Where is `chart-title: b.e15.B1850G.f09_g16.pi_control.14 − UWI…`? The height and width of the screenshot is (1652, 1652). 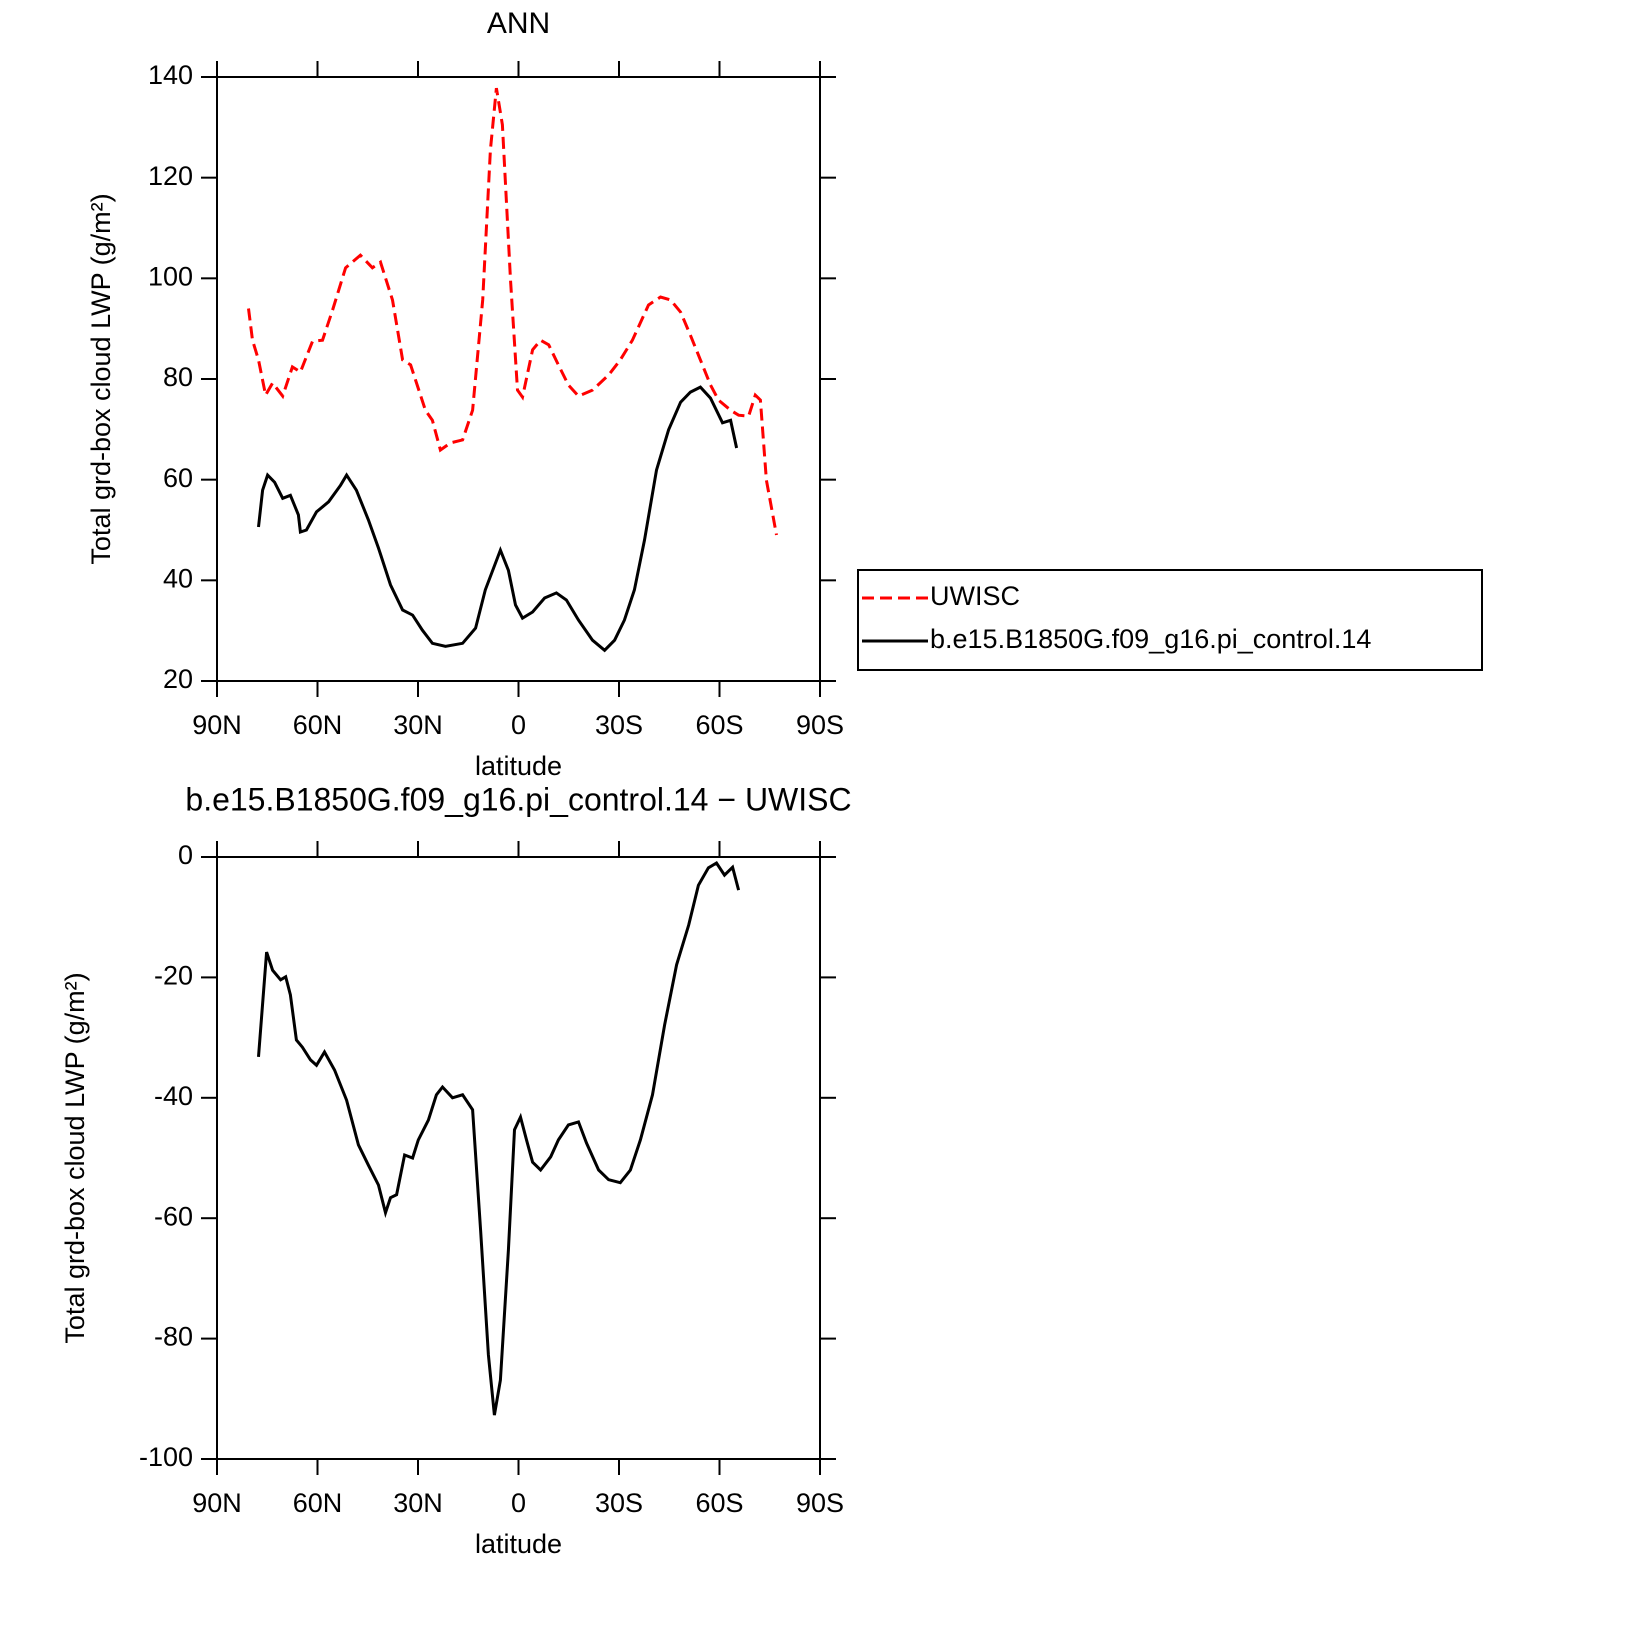 chart-title: b.e15.B1850G.f09_g16.pi_control.14 − UWI… is located at coordinates (518, 799).